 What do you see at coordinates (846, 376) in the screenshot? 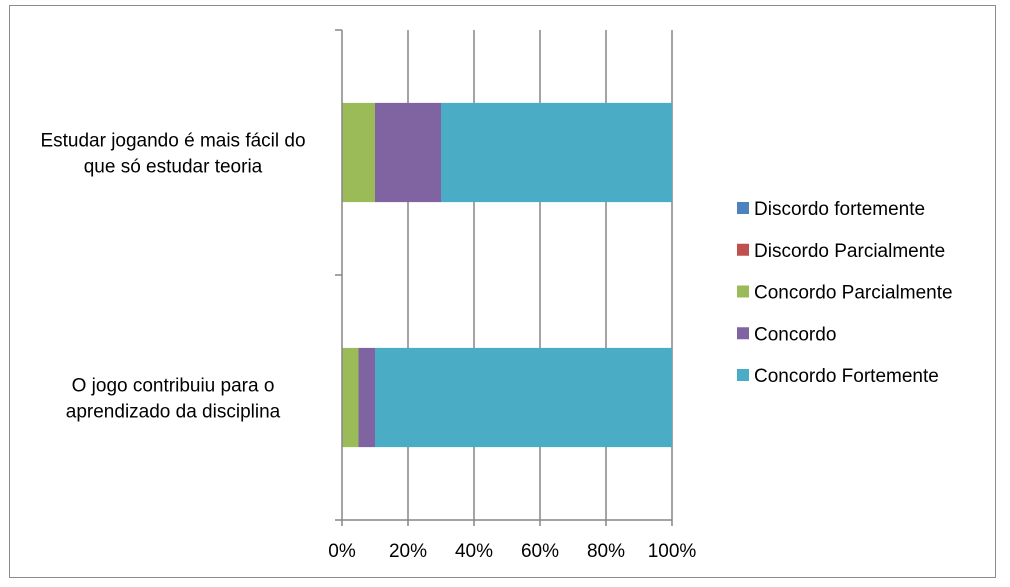
I see `legend-label: Concordo Fortemente` at bounding box center [846, 376].